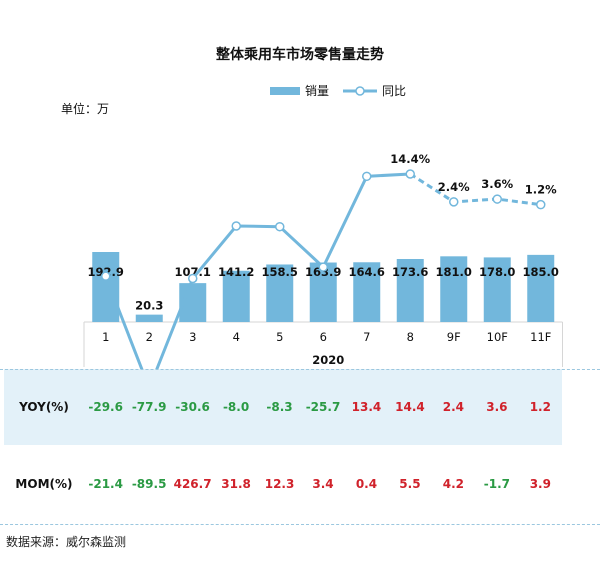  What do you see at coordinates (475, 189) in the screenshot?
I see `yoy-line-forecast` at bounding box center [475, 189].